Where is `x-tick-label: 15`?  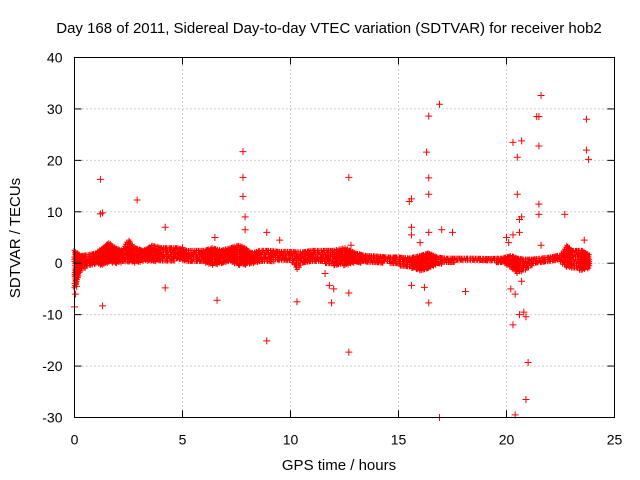
x-tick-label: 15 is located at coordinates (399, 440).